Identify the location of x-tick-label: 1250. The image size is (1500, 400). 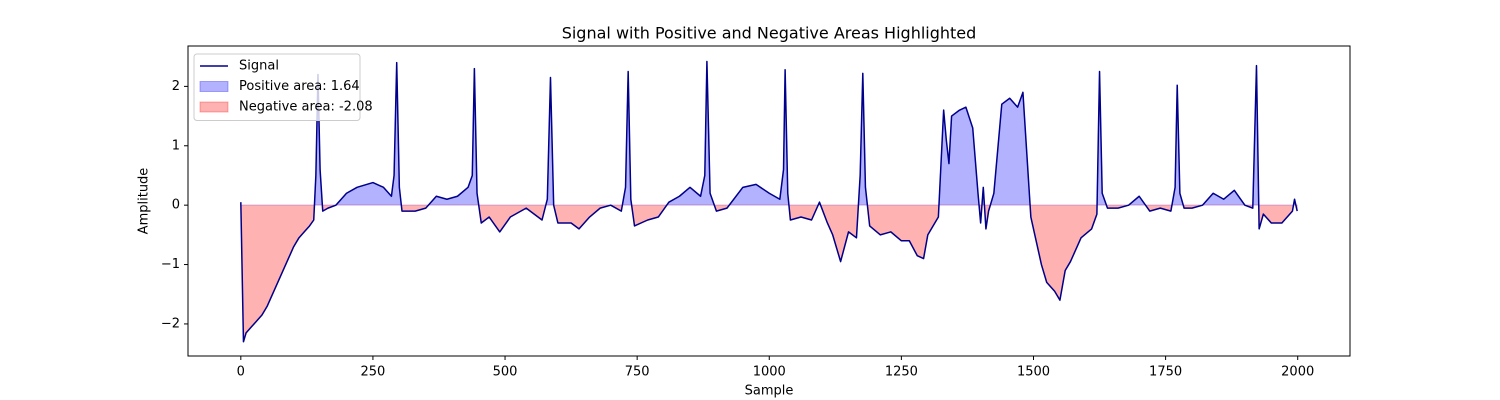
(901, 372).